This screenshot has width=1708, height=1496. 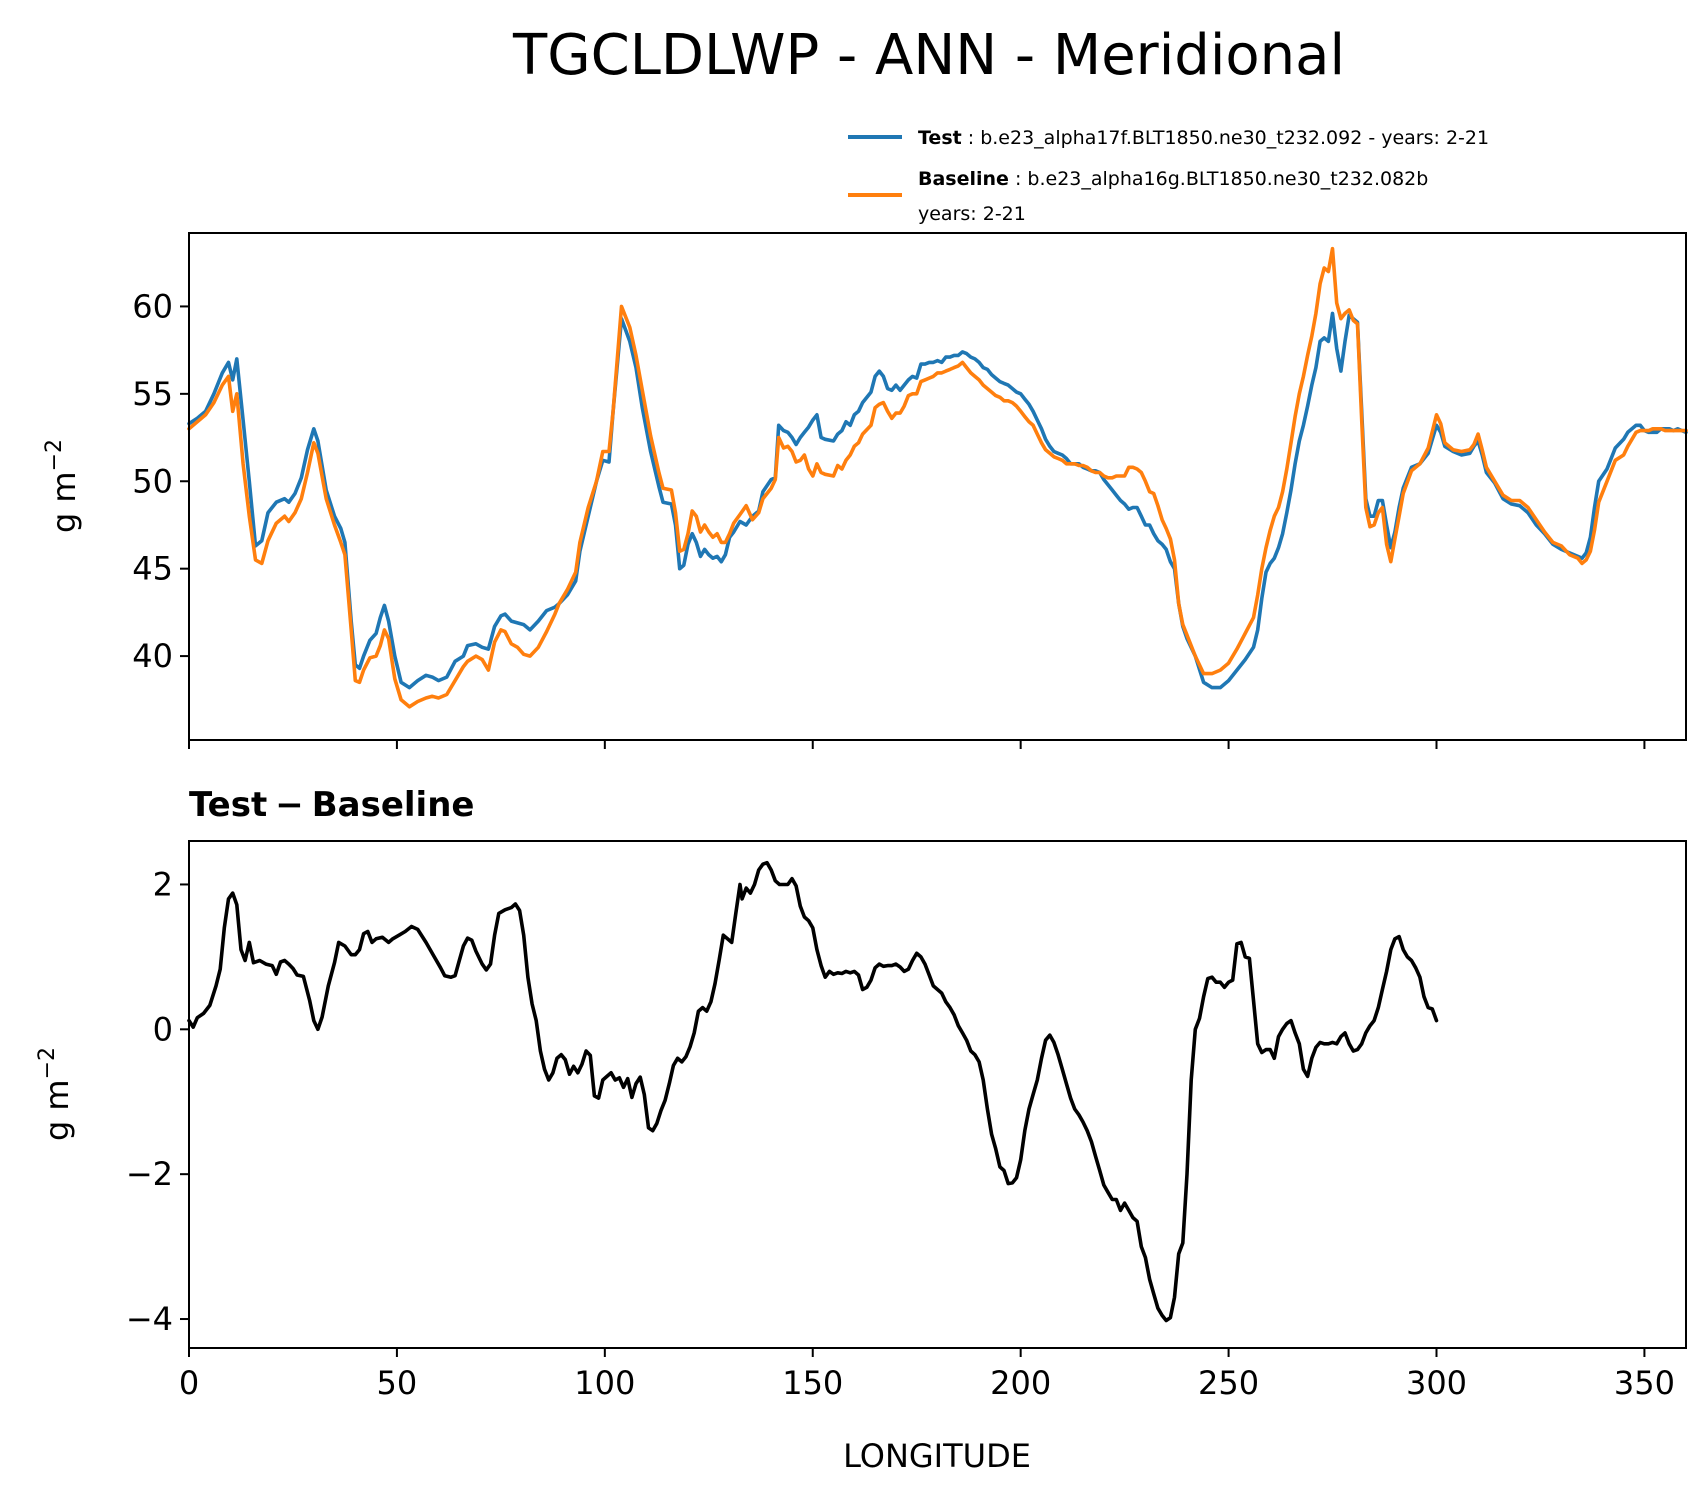 I want to click on bottom-xtick-label: 200, so click(x=1020, y=1383).